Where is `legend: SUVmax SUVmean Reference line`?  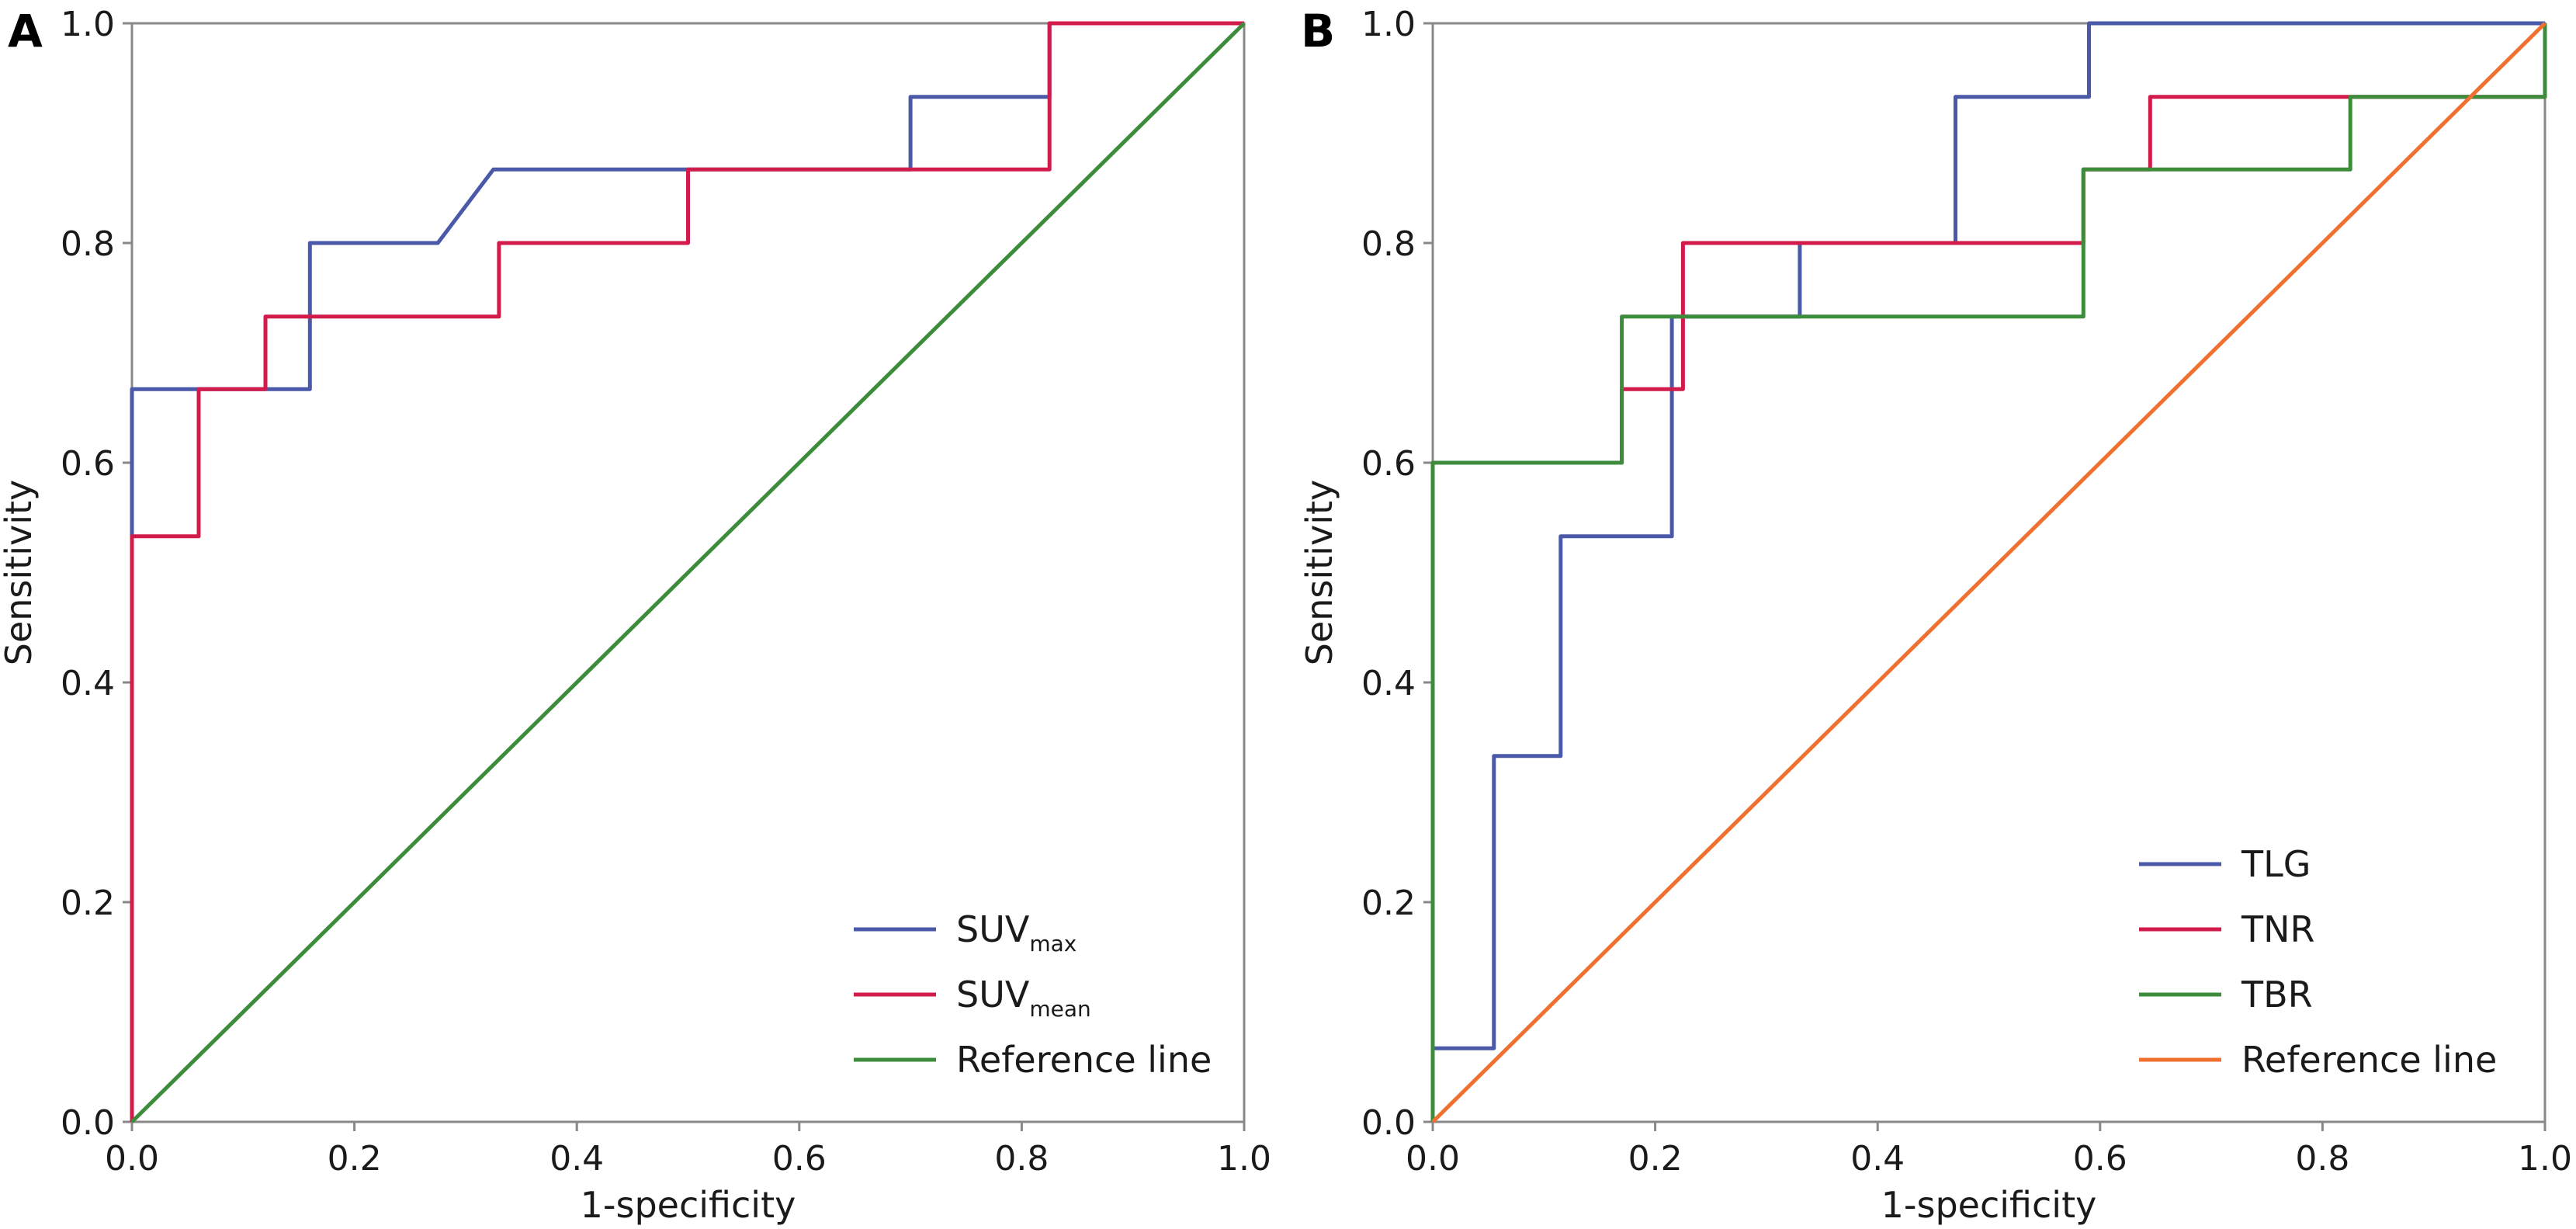
legend: SUVmax SUVmean Reference line is located at coordinates (1033, 994).